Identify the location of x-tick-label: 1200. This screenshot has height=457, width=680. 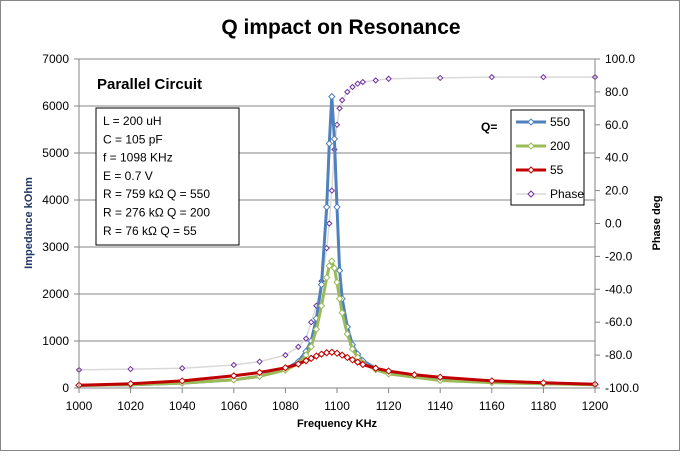
(595, 406).